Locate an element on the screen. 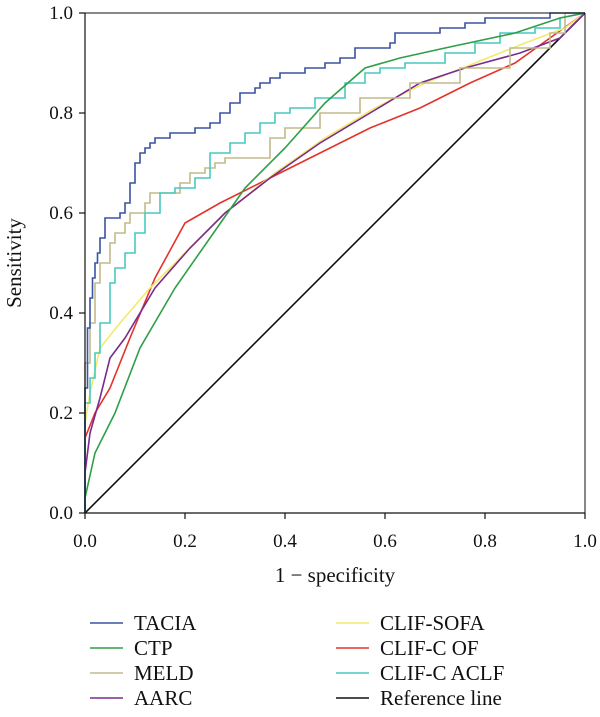 This screenshot has height=717, width=600. legend-label-ctp: CTP is located at coordinates (153, 648).